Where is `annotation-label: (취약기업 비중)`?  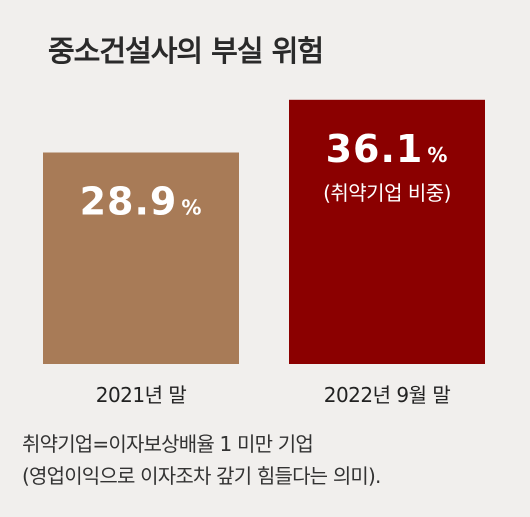
annotation-label: (취약기업 비중) is located at coordinates (387, 193).